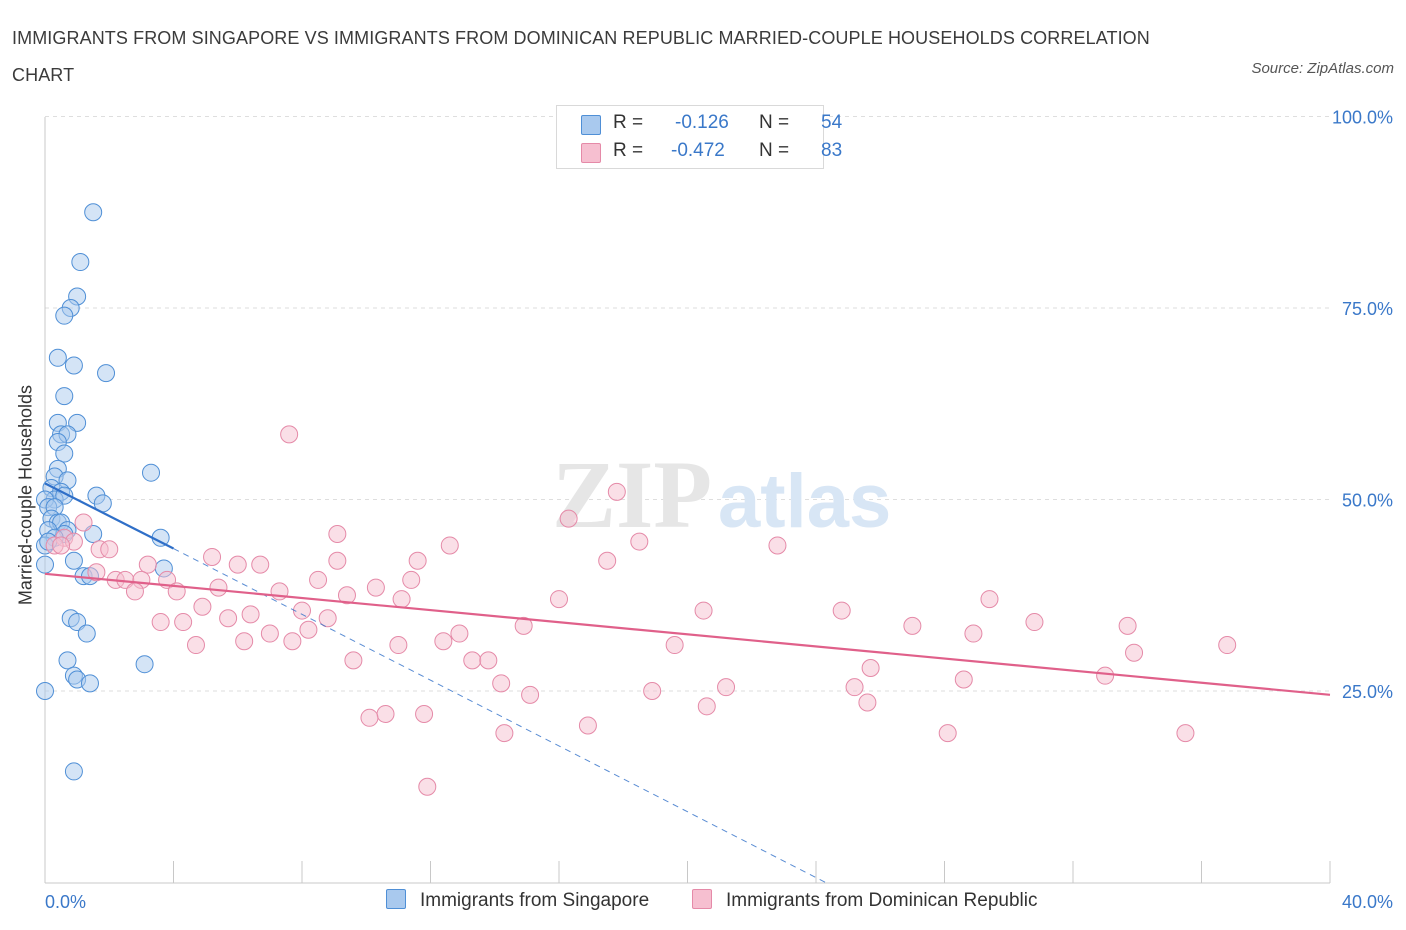 Image resolution: width=1406 pixels, height=930 pixels. Describe the element at coordinates (591, 153) in the screenshot. I see `legend-swatch-dominican` at that location.